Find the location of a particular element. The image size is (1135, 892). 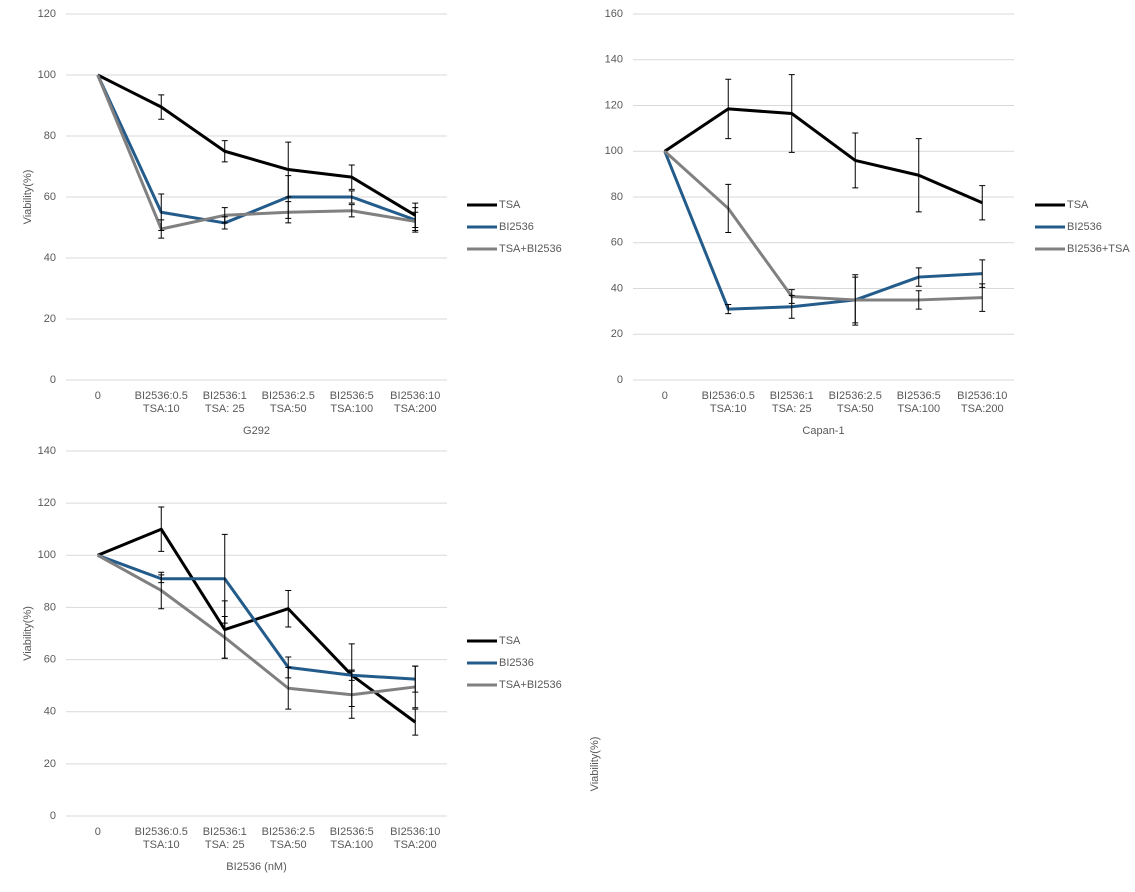

x-axis-label: G292 is located at coordinates (256, 431).